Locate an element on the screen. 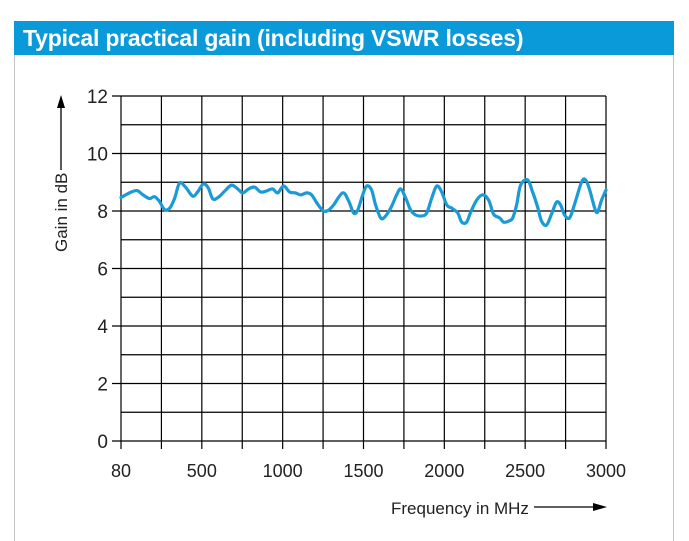  x-tick-label: 80 is located at coordinates (121, 471).